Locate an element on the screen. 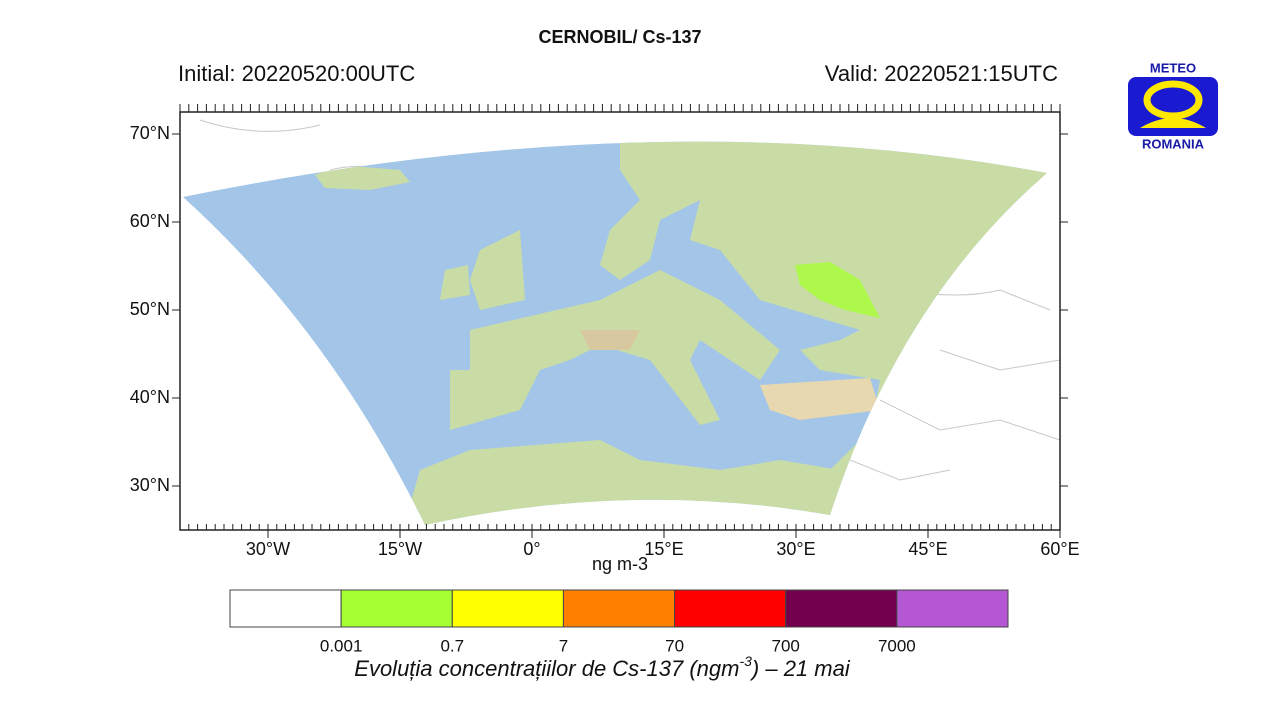 The image size is (1280, 720). contamination is located at coordinates (837, 290).